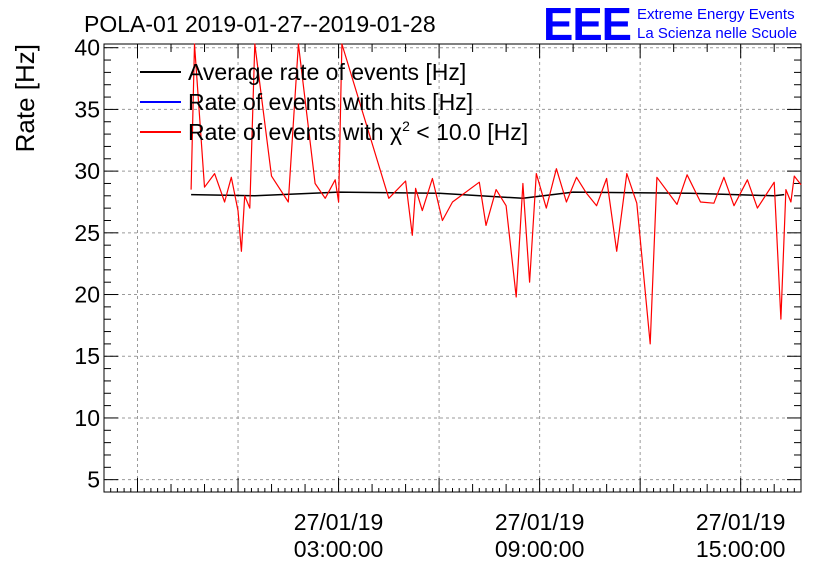  What do you see at coordinates (87, 171) in the screenshot?
I see `y-tick-label: 30` at bounding box center [87, 171].